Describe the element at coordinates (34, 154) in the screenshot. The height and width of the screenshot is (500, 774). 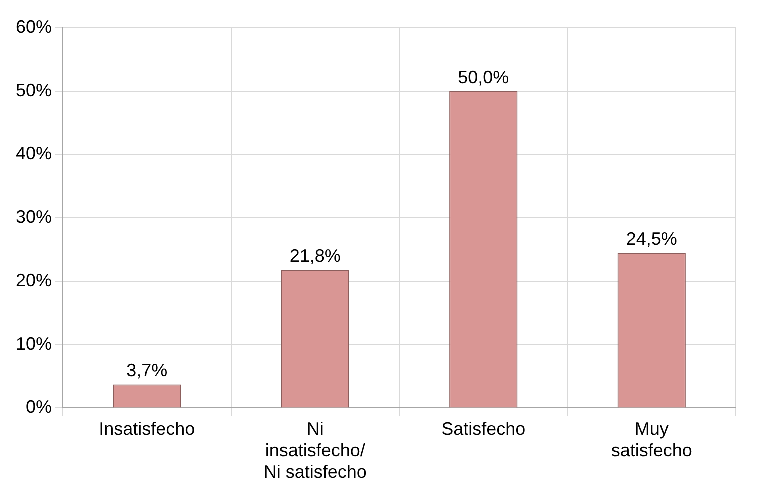
I see `y-tick-label: 40%` at that location.